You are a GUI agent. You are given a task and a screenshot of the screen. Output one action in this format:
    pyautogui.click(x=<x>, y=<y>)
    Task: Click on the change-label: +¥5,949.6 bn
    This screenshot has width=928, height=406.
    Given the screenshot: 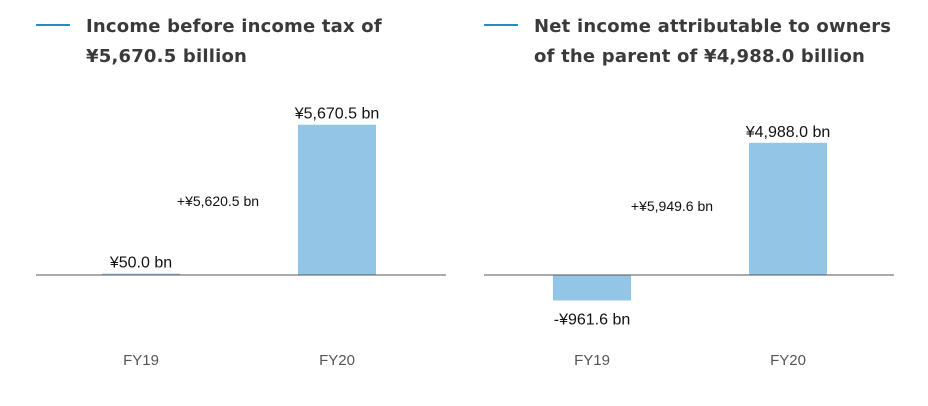 What is the action you would take?
    pyautogui.click(x=672, y=206)
    